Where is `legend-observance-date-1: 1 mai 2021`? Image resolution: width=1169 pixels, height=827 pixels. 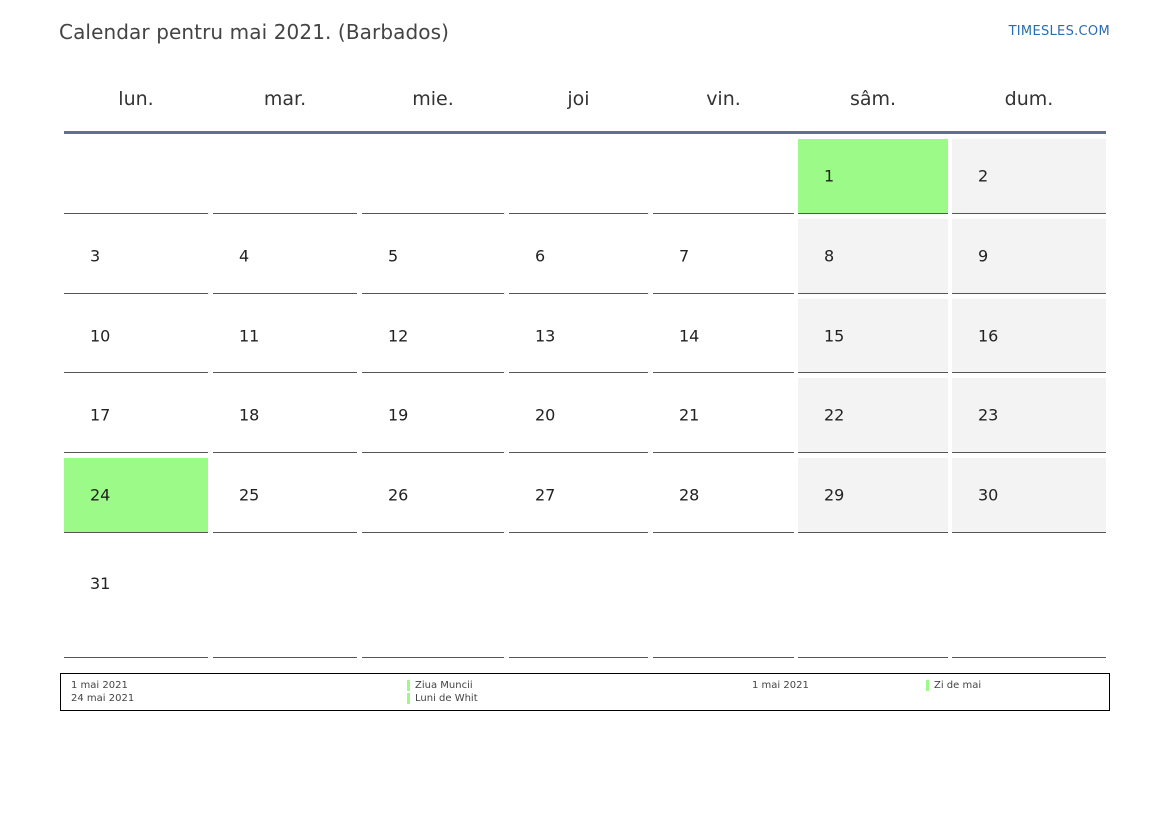 legend-observance-date-1: 1 mai 2021 is located at coordinates (780, 685).